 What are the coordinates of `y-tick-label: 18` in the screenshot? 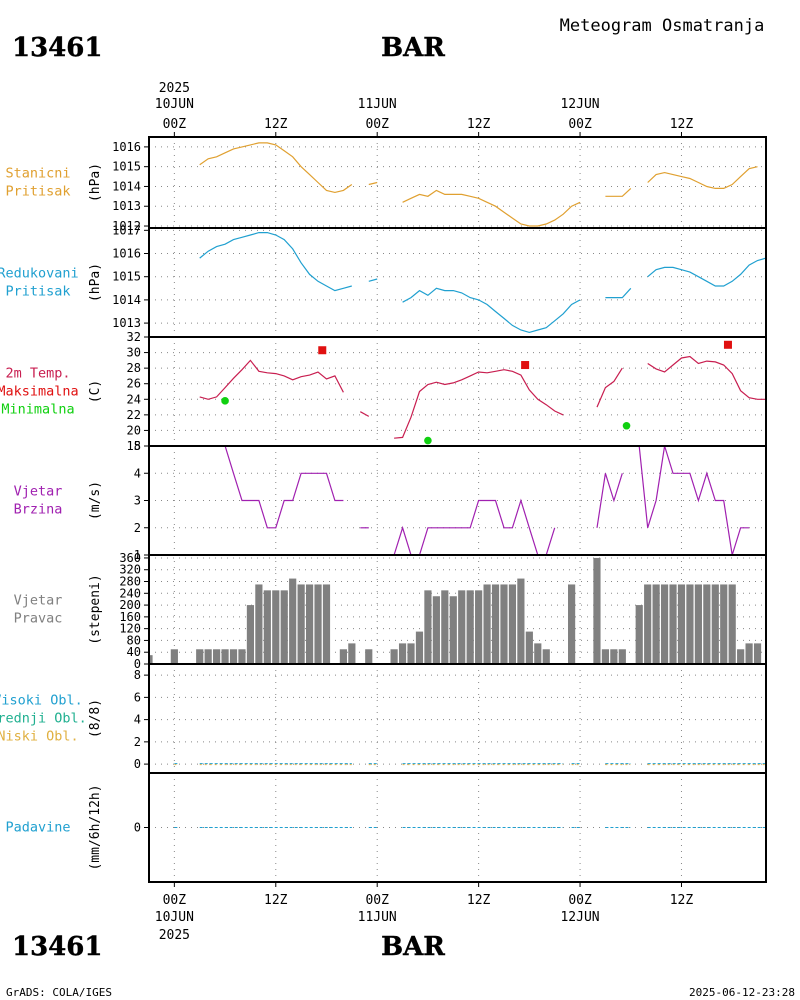 It's located at (134, 446).